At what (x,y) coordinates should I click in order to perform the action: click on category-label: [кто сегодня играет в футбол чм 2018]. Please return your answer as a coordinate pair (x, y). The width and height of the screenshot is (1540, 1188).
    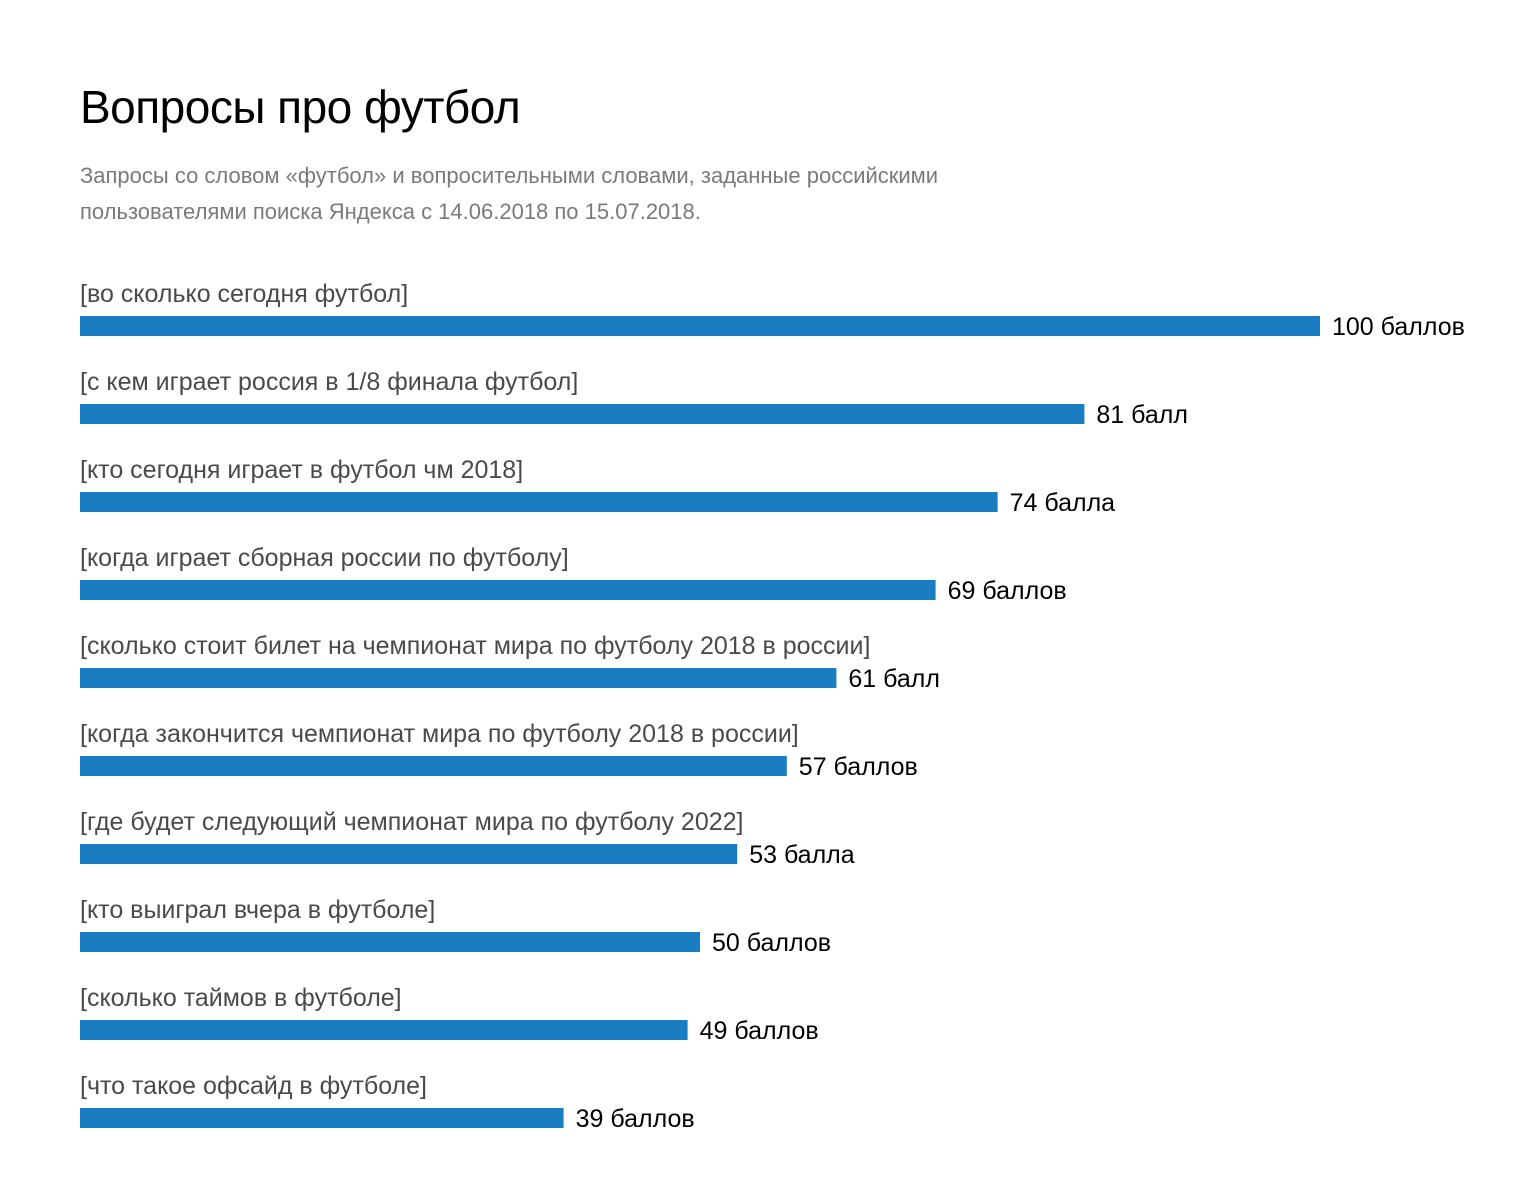
    Looking at the image, I should click on (301, 470).